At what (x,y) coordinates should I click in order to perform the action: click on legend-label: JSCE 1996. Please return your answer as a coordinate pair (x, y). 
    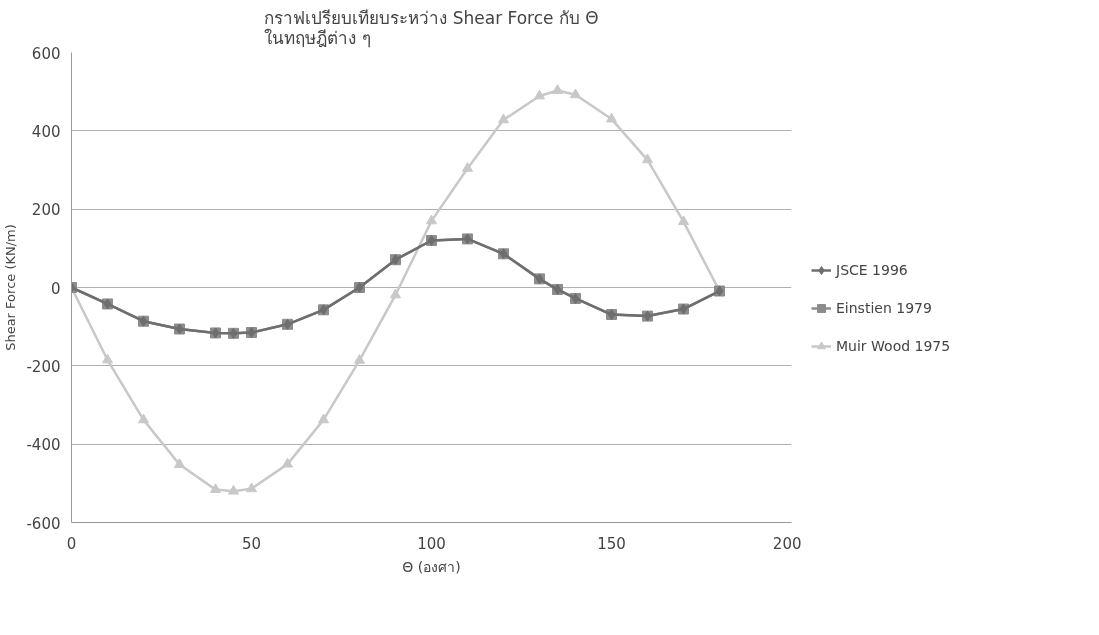
    Looking at the image, I should click on (872, 269).